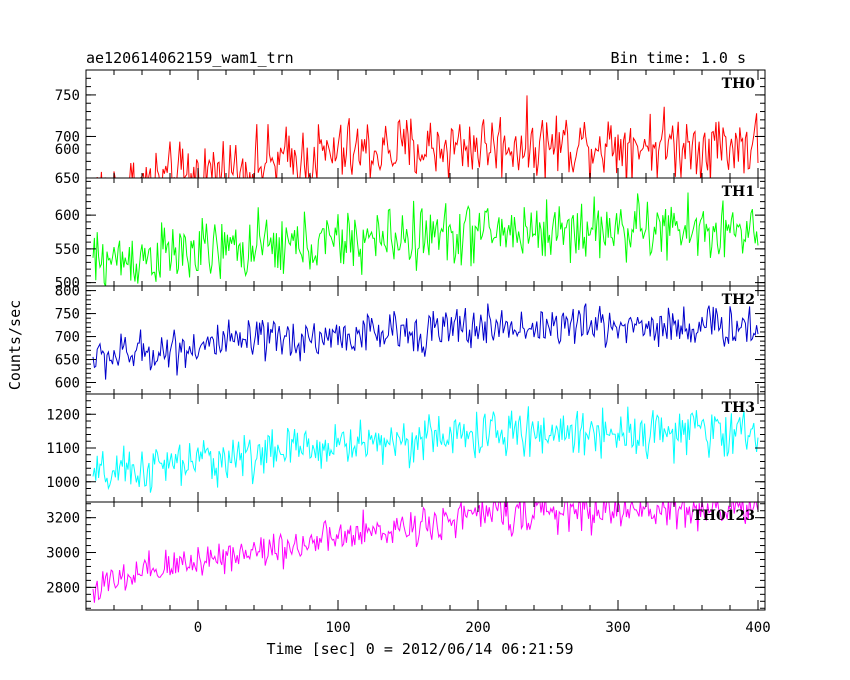 This screenshot has height=680, width=850. I want to click on panel-th1: 500 550 600 TH1, so click(410, 234).